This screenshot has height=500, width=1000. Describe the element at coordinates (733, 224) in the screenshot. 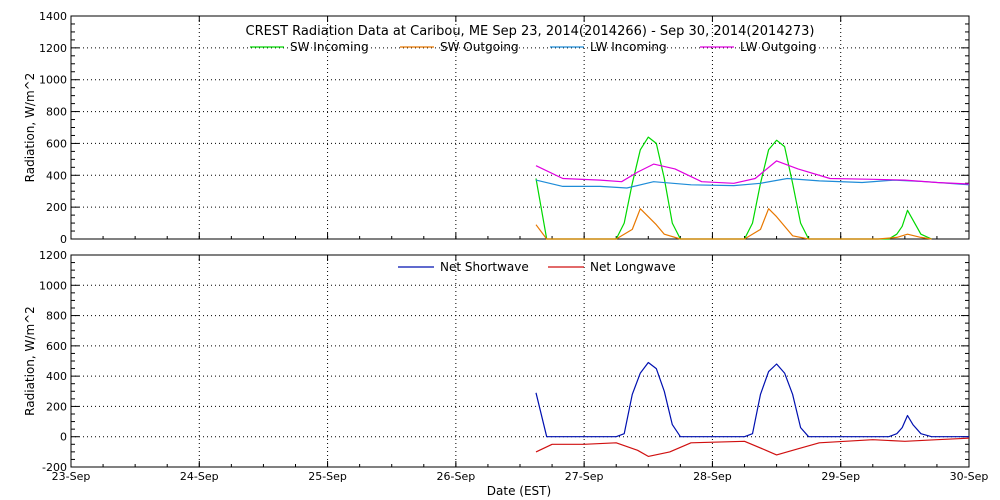

I see `series-line-sw-outgoing` at that location.